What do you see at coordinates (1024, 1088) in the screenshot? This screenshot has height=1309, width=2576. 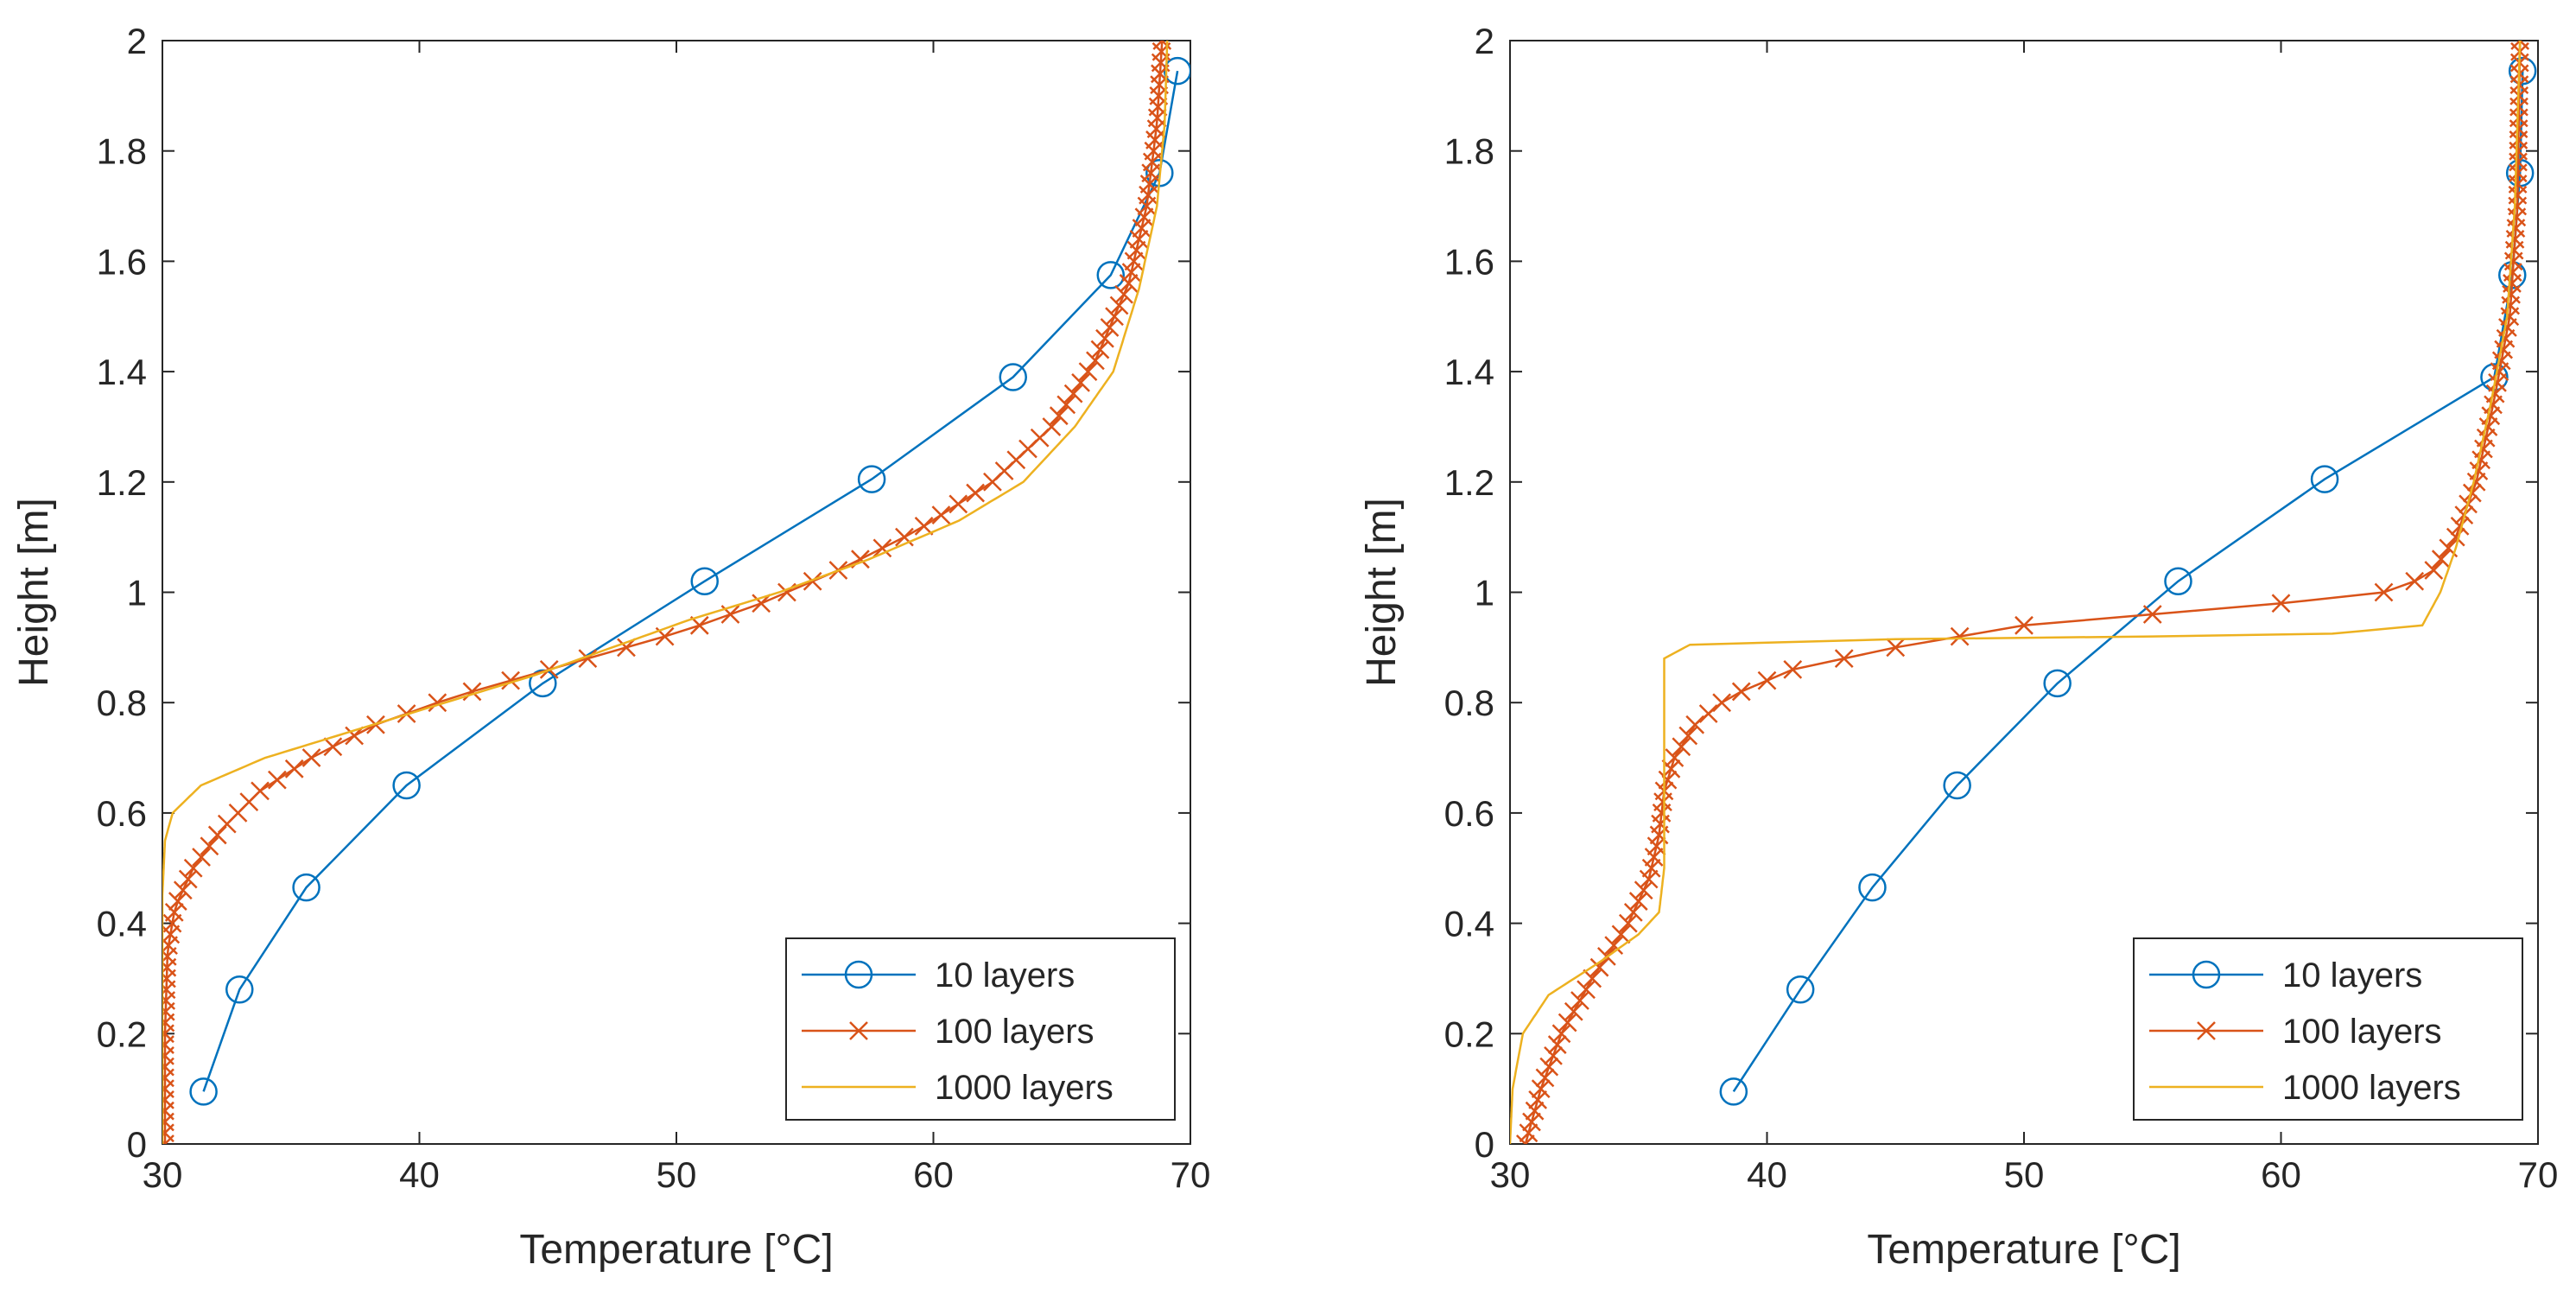 I see `legend-label: 1000 layers` at bounding box center [1024, 1088].